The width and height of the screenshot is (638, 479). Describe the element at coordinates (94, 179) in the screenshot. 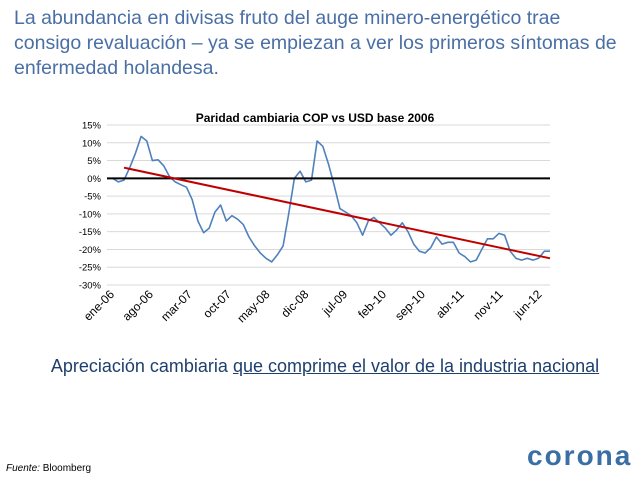

I see `y-tick-label: 0%` at that location.